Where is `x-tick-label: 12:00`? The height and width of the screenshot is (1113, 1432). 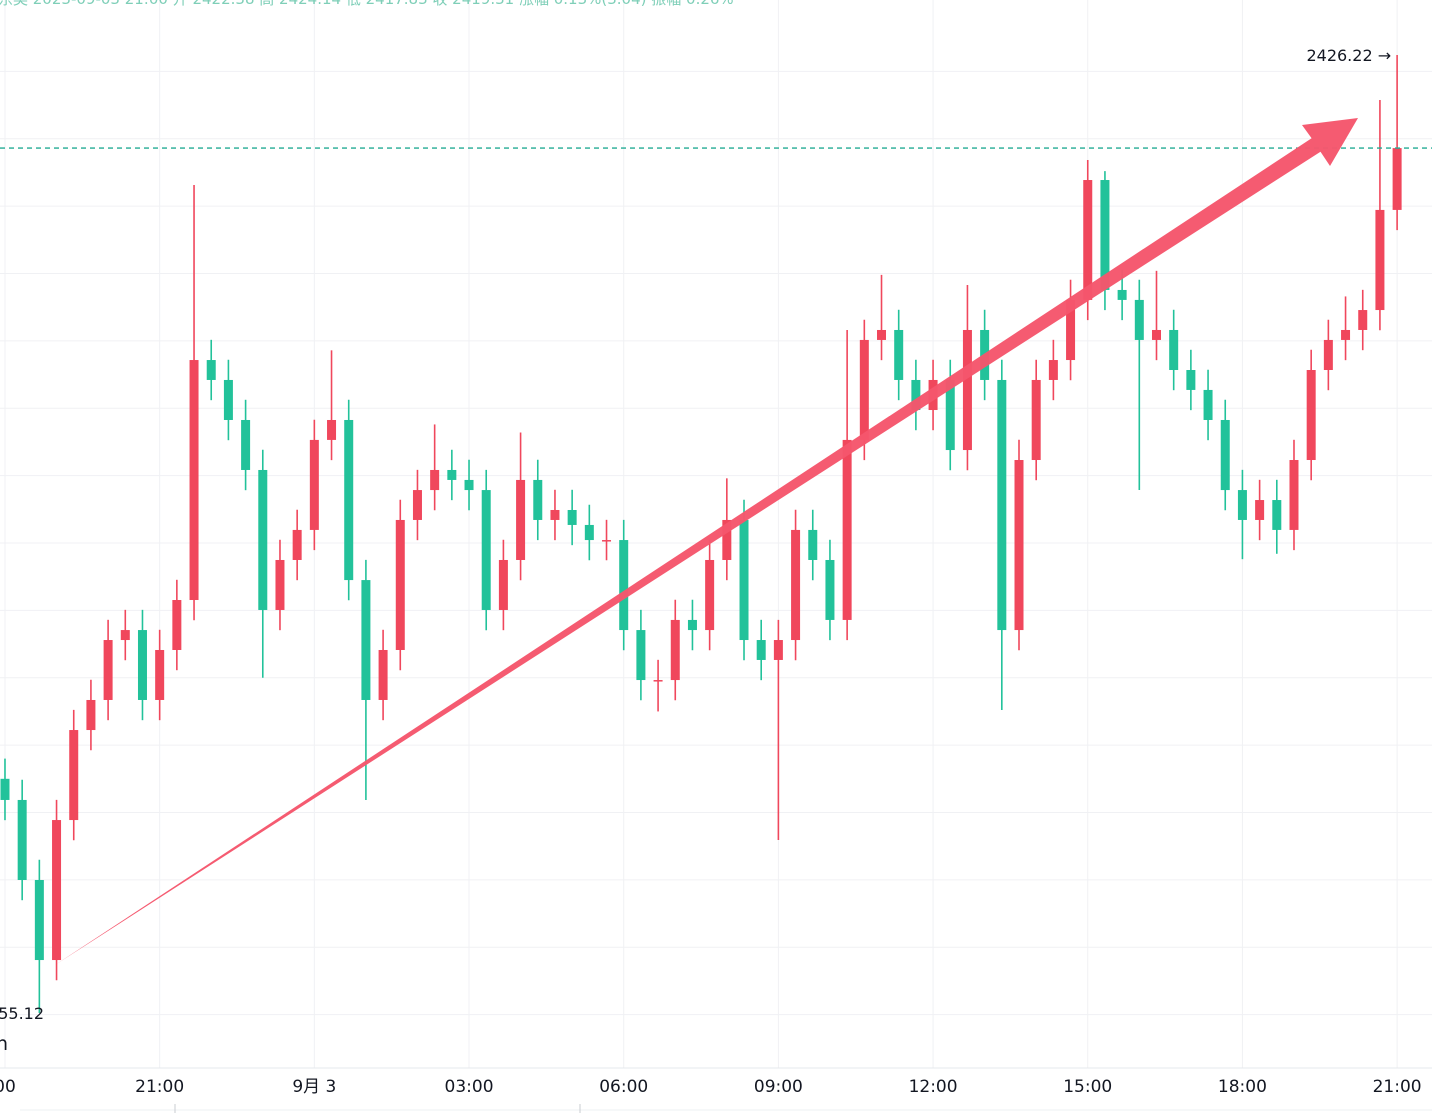
x-tick-label: 12:00 is located at coordinates (933, 1087).